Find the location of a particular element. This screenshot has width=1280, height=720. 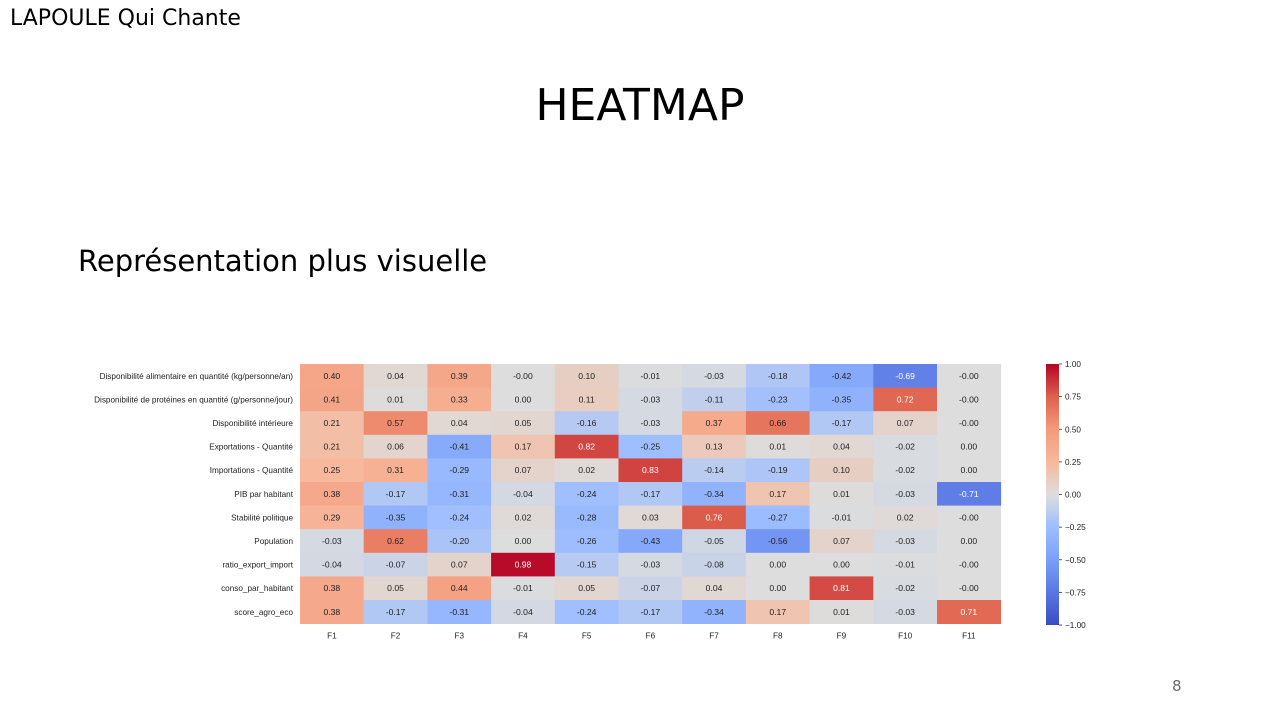

heatmap-value-r6-c10: -0.03 is located at coordinates (905, 494).